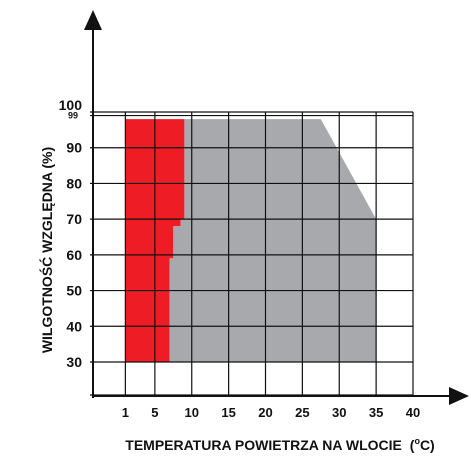  What do you see at coordinates (74, 255) in the screenshot?
I see `y-tick-label: 60` at bounding box center [74, 255].